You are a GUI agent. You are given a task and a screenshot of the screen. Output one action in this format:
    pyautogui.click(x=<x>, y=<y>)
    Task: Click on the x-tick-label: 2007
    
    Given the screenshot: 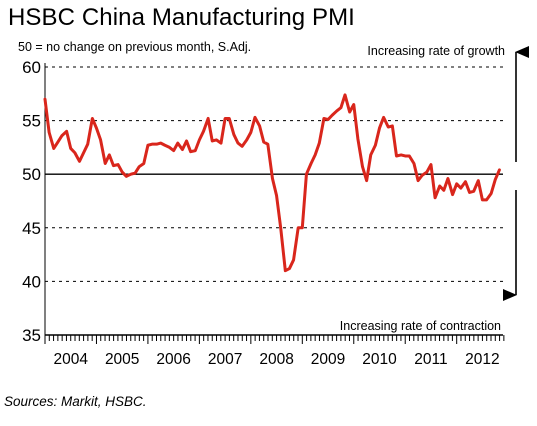 What is the action you would take?
    pyautogui.click(x=225, y=359)
    